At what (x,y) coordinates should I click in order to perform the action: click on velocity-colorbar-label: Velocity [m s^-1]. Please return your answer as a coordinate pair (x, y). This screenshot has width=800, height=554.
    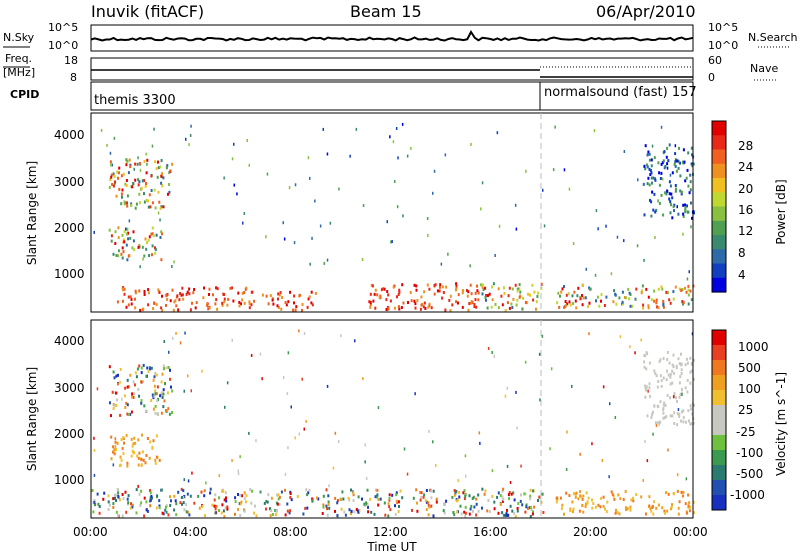
    Looking at the image, I should click on (781, 424).